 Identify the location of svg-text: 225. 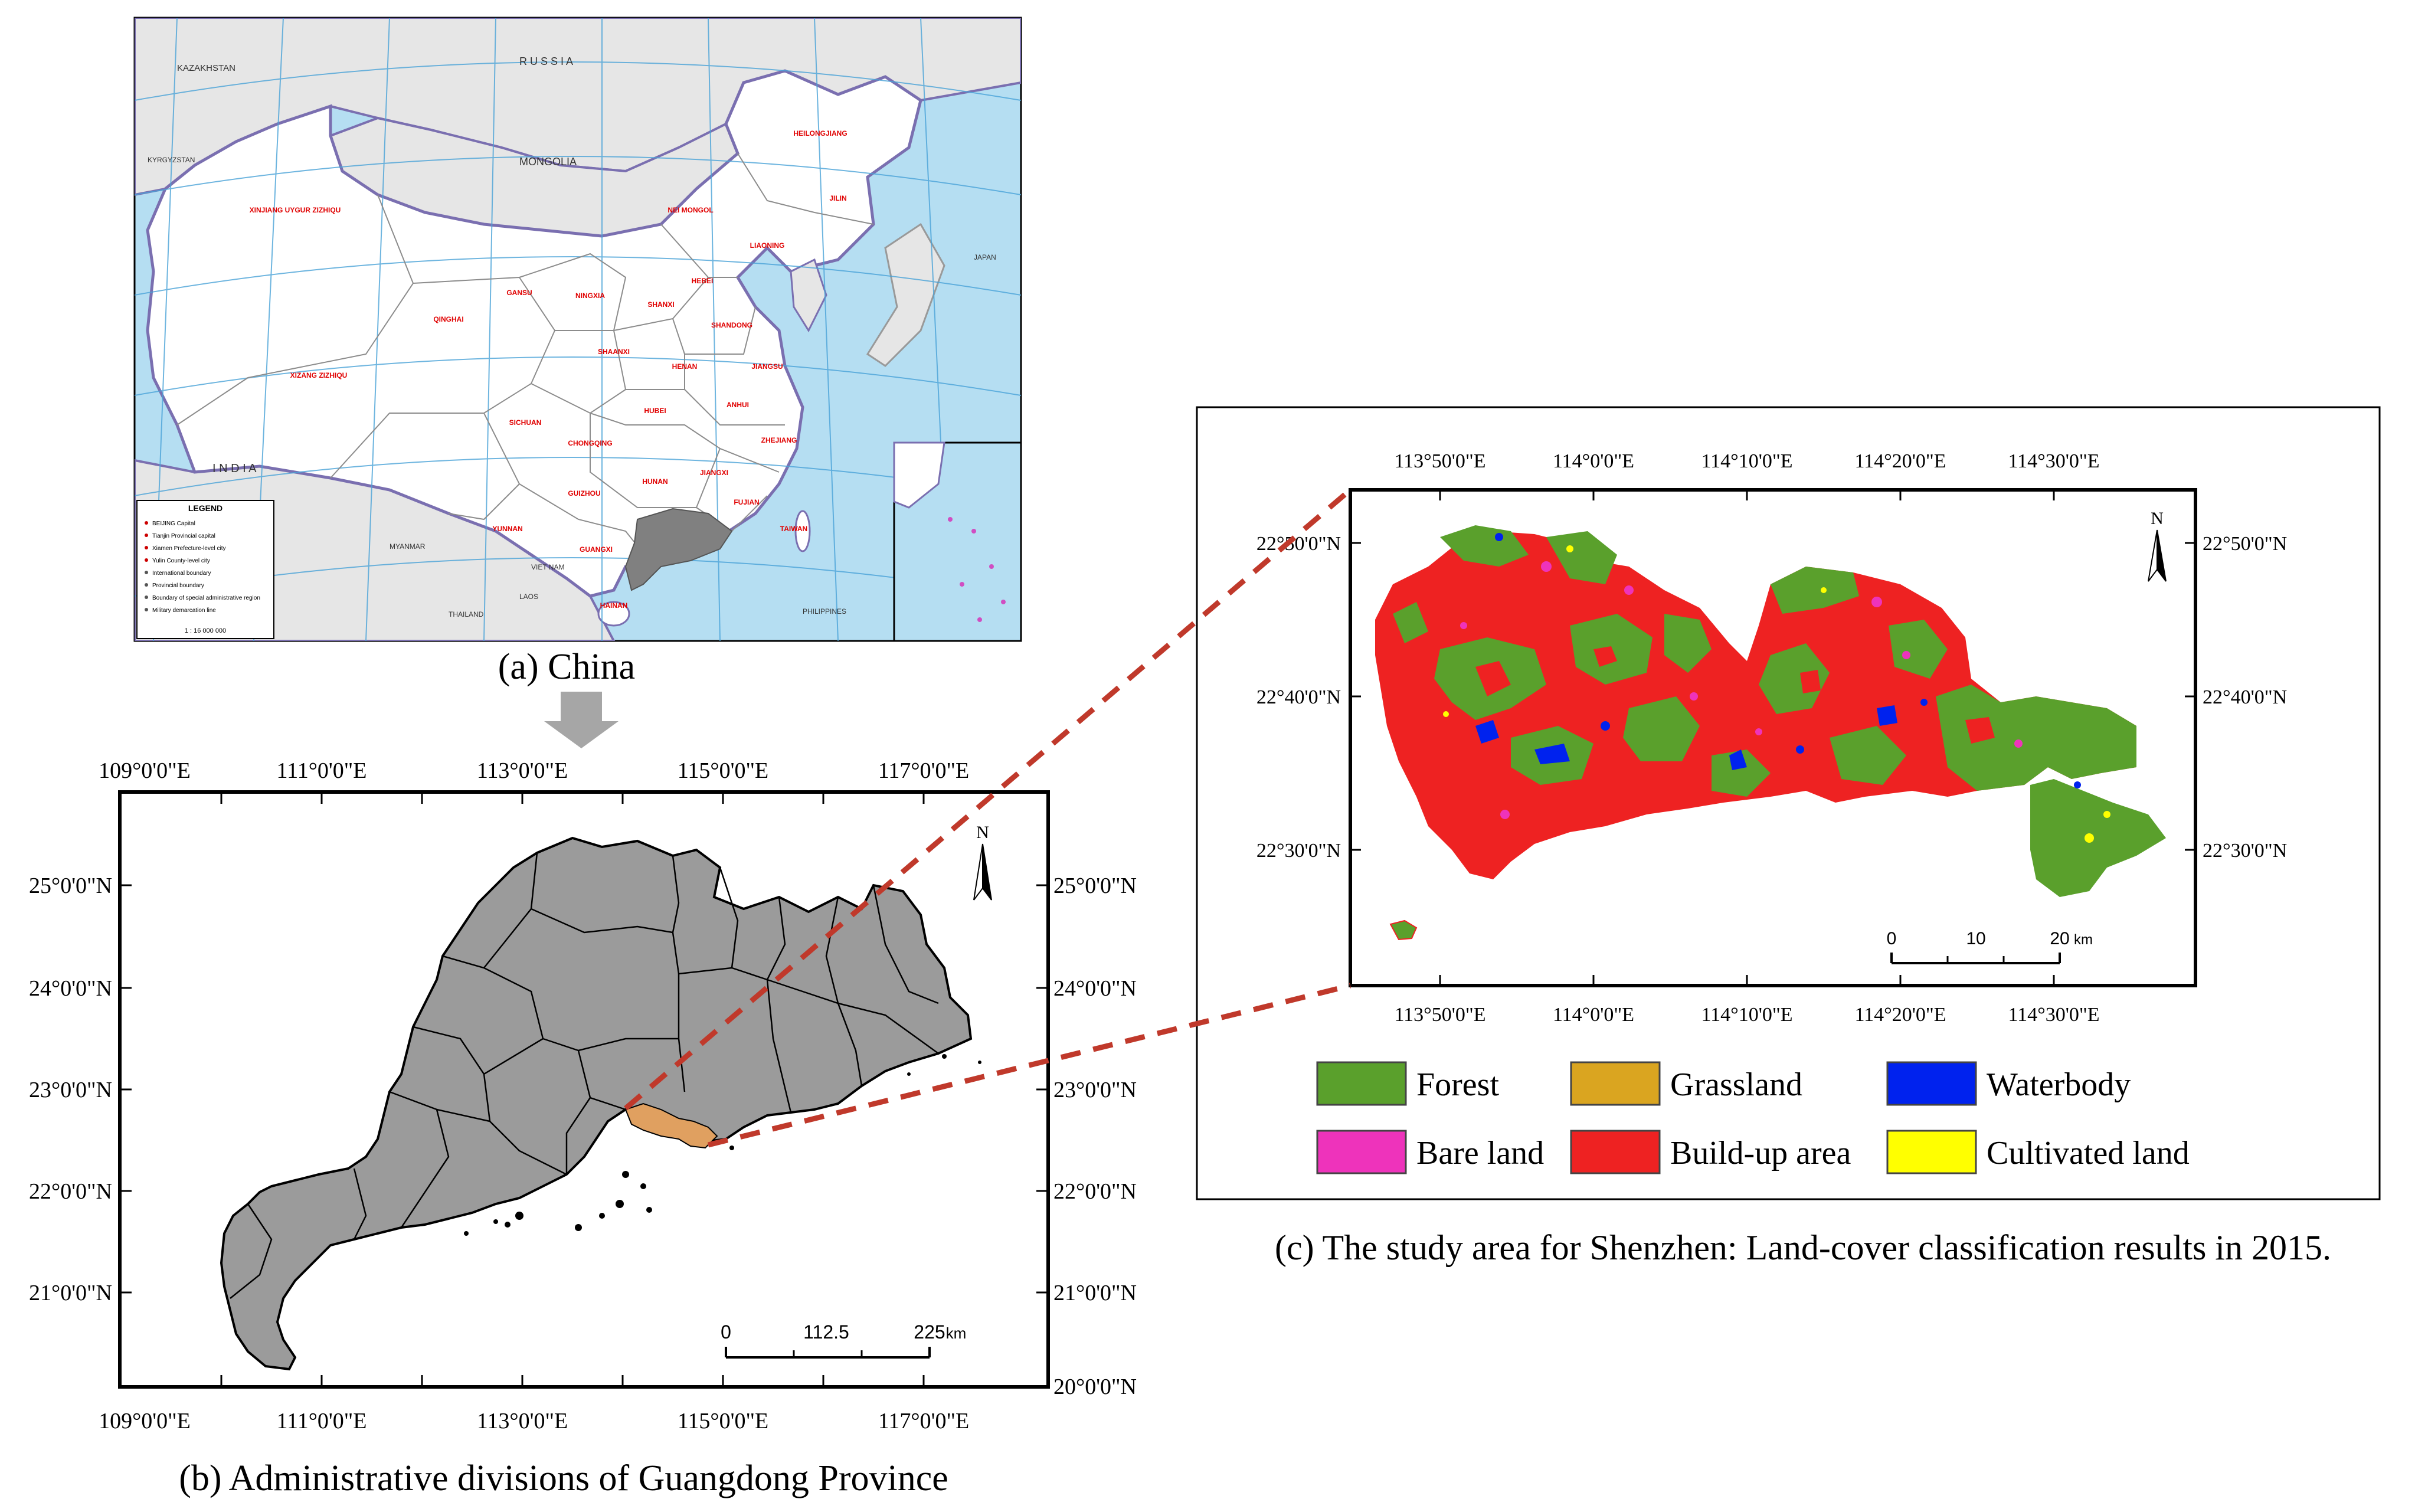
(929, 1332).